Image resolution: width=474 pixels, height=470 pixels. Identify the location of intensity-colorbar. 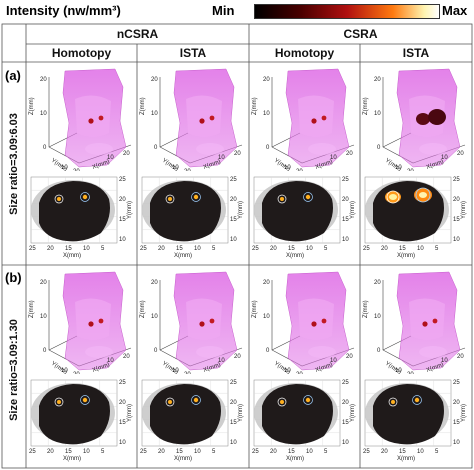
(347, 11).